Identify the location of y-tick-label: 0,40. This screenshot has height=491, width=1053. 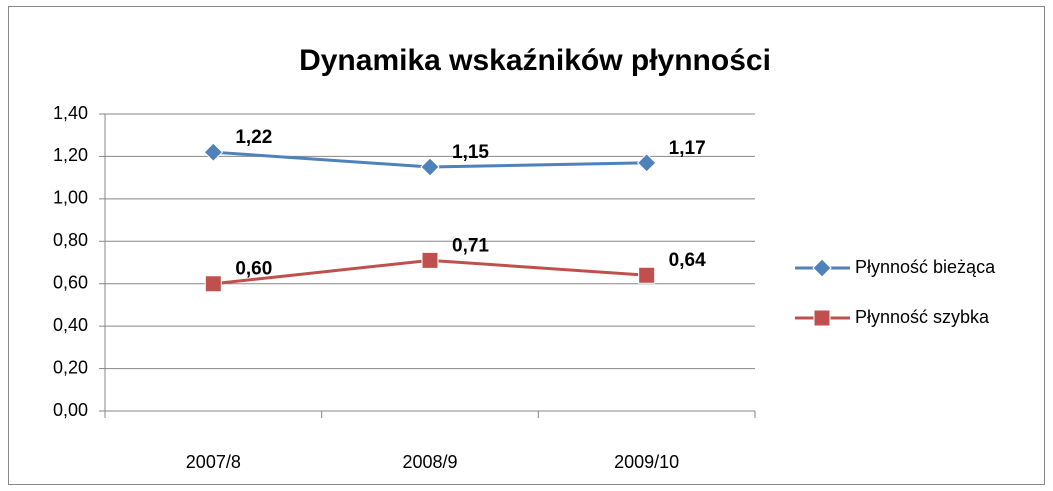
(70, 325).